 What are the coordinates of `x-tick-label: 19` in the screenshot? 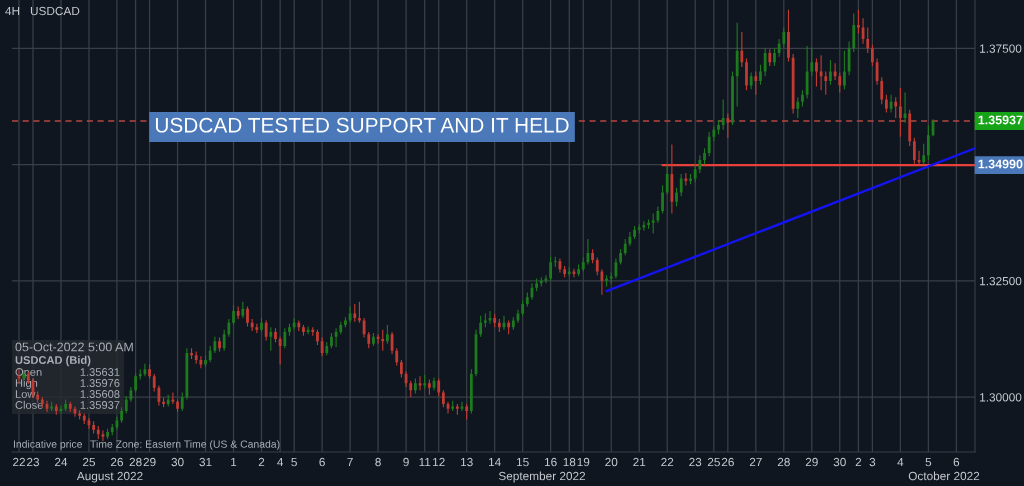 It's located at (583, 462).